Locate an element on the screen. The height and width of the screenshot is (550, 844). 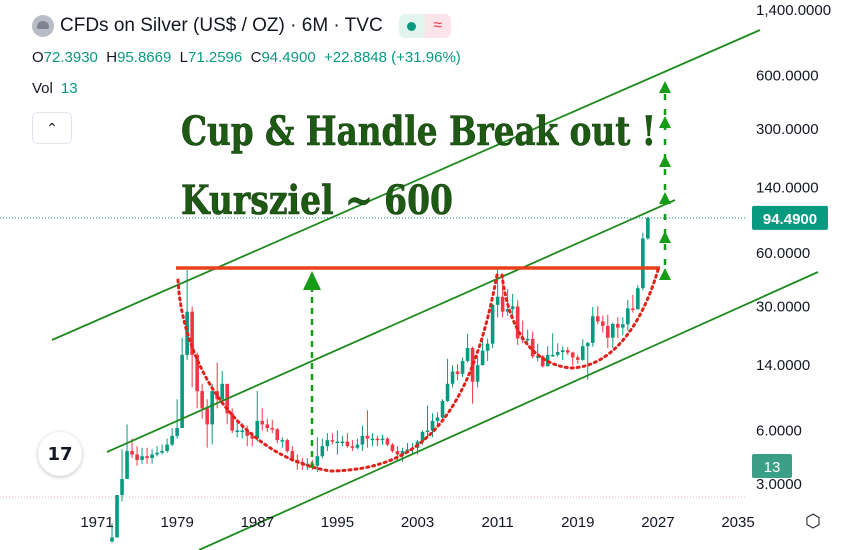
high-label: H is located at coordinates (112, 57).